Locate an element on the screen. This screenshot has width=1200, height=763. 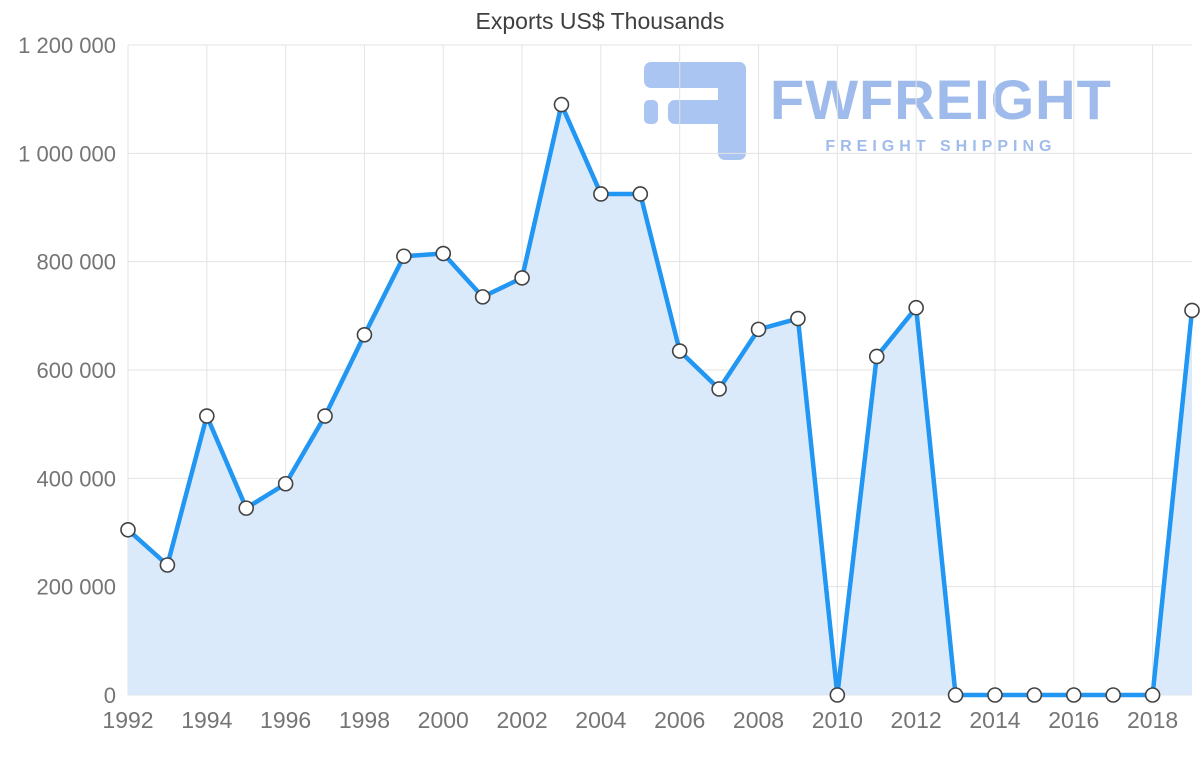
x-axis-tick-label: 2014 is located at coordinates (994, 720).